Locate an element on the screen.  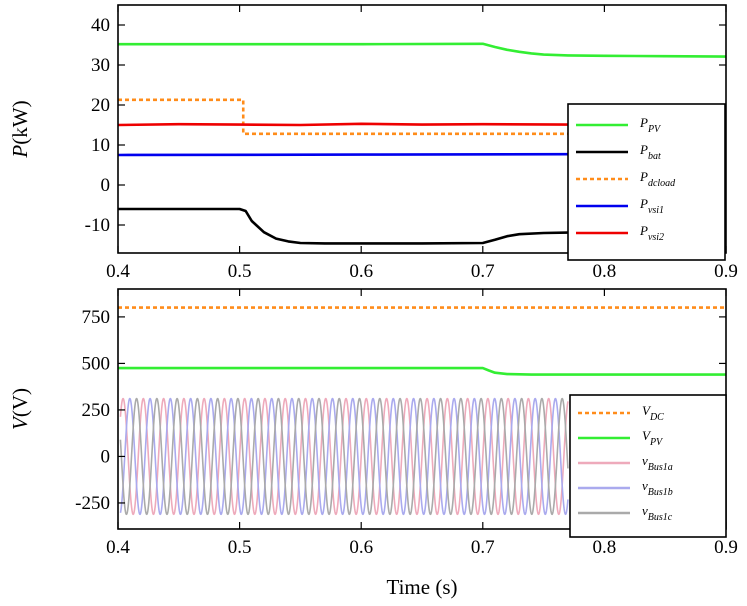
series-line-Pvsi2 is located at coordinates (343, 124).